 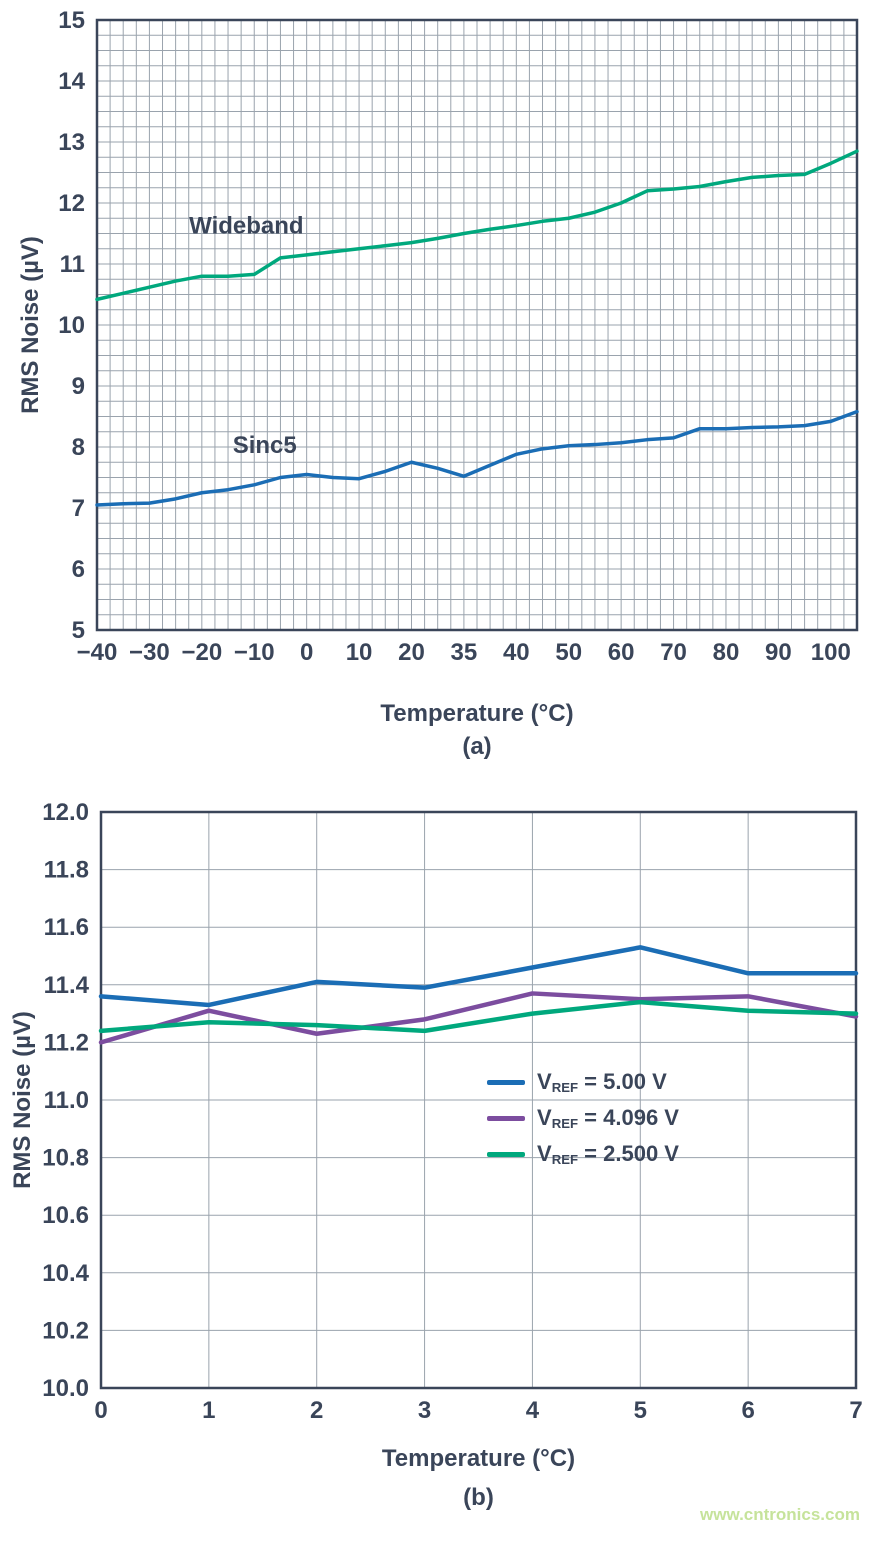 I want to click on y-tick-label: 11.0, so click(x=66, y=1100).